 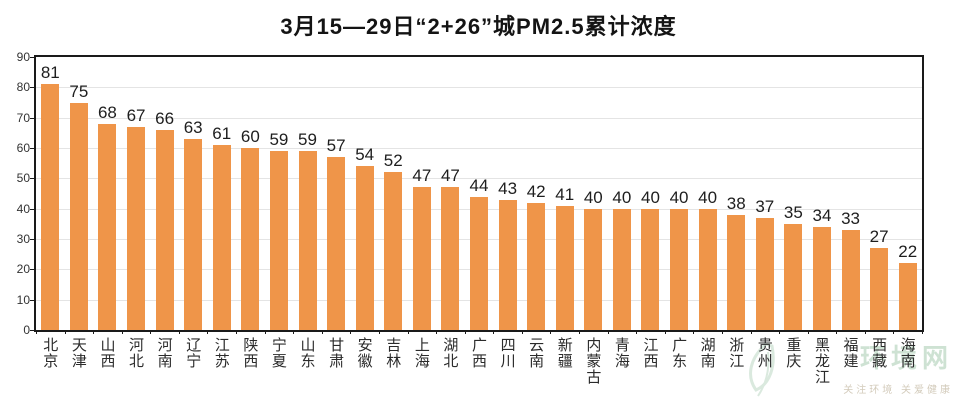 What do you see at coordinates (136, 115) in the screenshot?
I see `bar-value-label: 67` at bounding box center [136, 115].